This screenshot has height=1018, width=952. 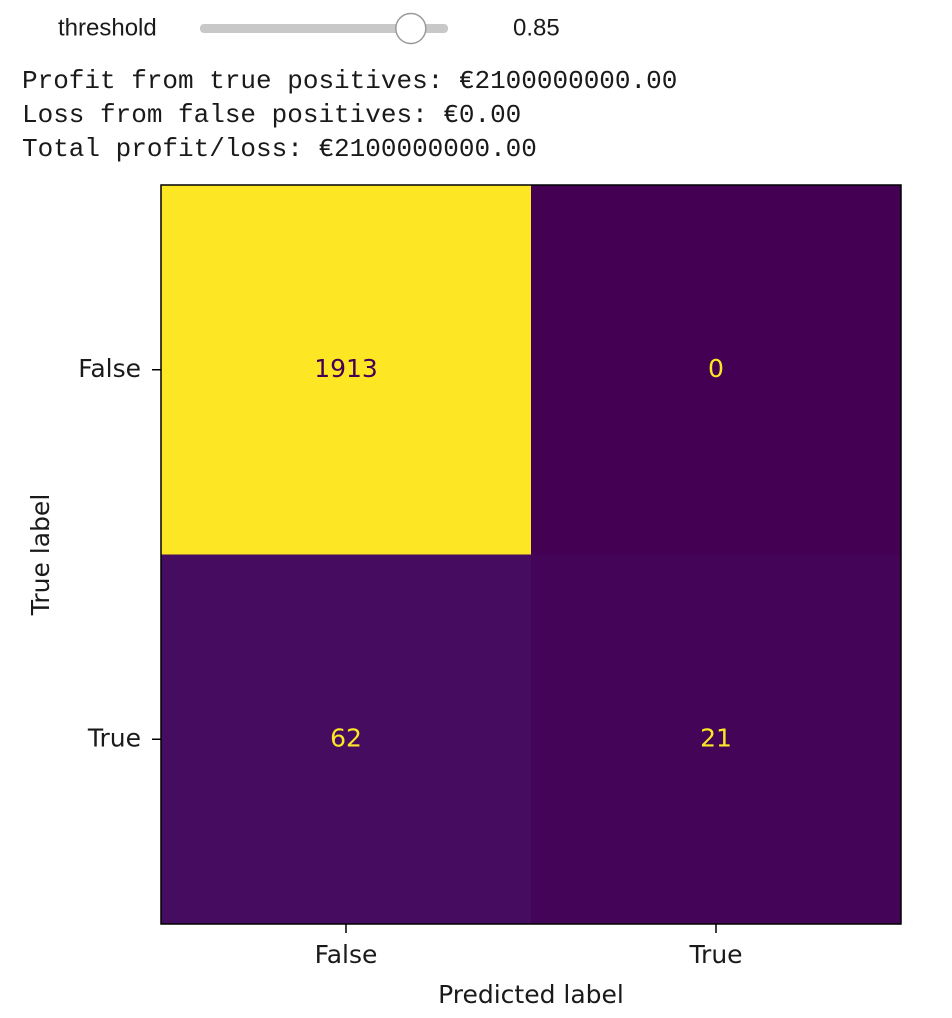 I want to click on output-line: Total profit/loss: €2100000000.00, so click(x=279, y=149).